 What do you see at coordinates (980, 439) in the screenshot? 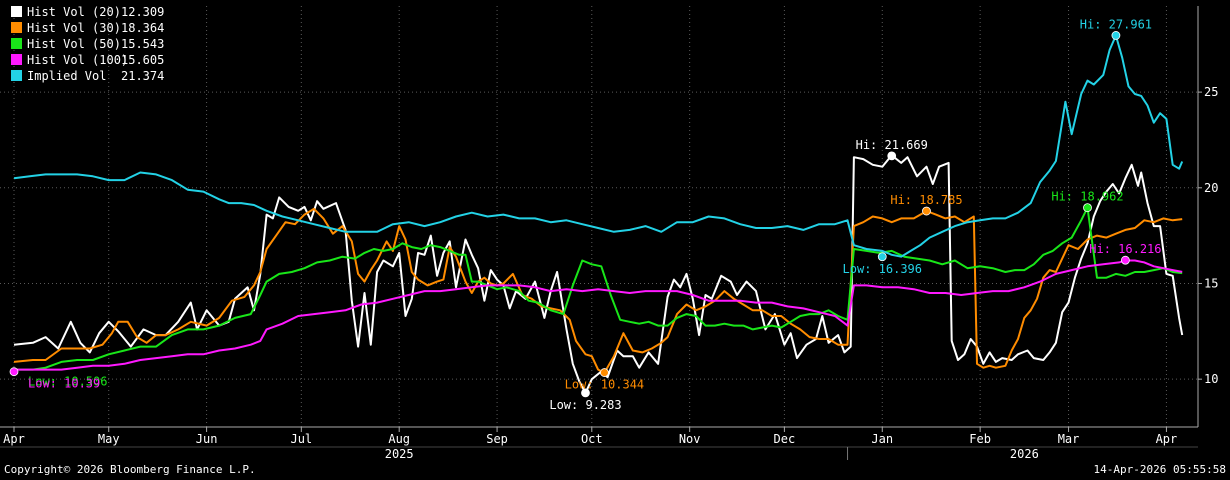
I see `x-tick-label: Feb` at bounding box center [980, 439].